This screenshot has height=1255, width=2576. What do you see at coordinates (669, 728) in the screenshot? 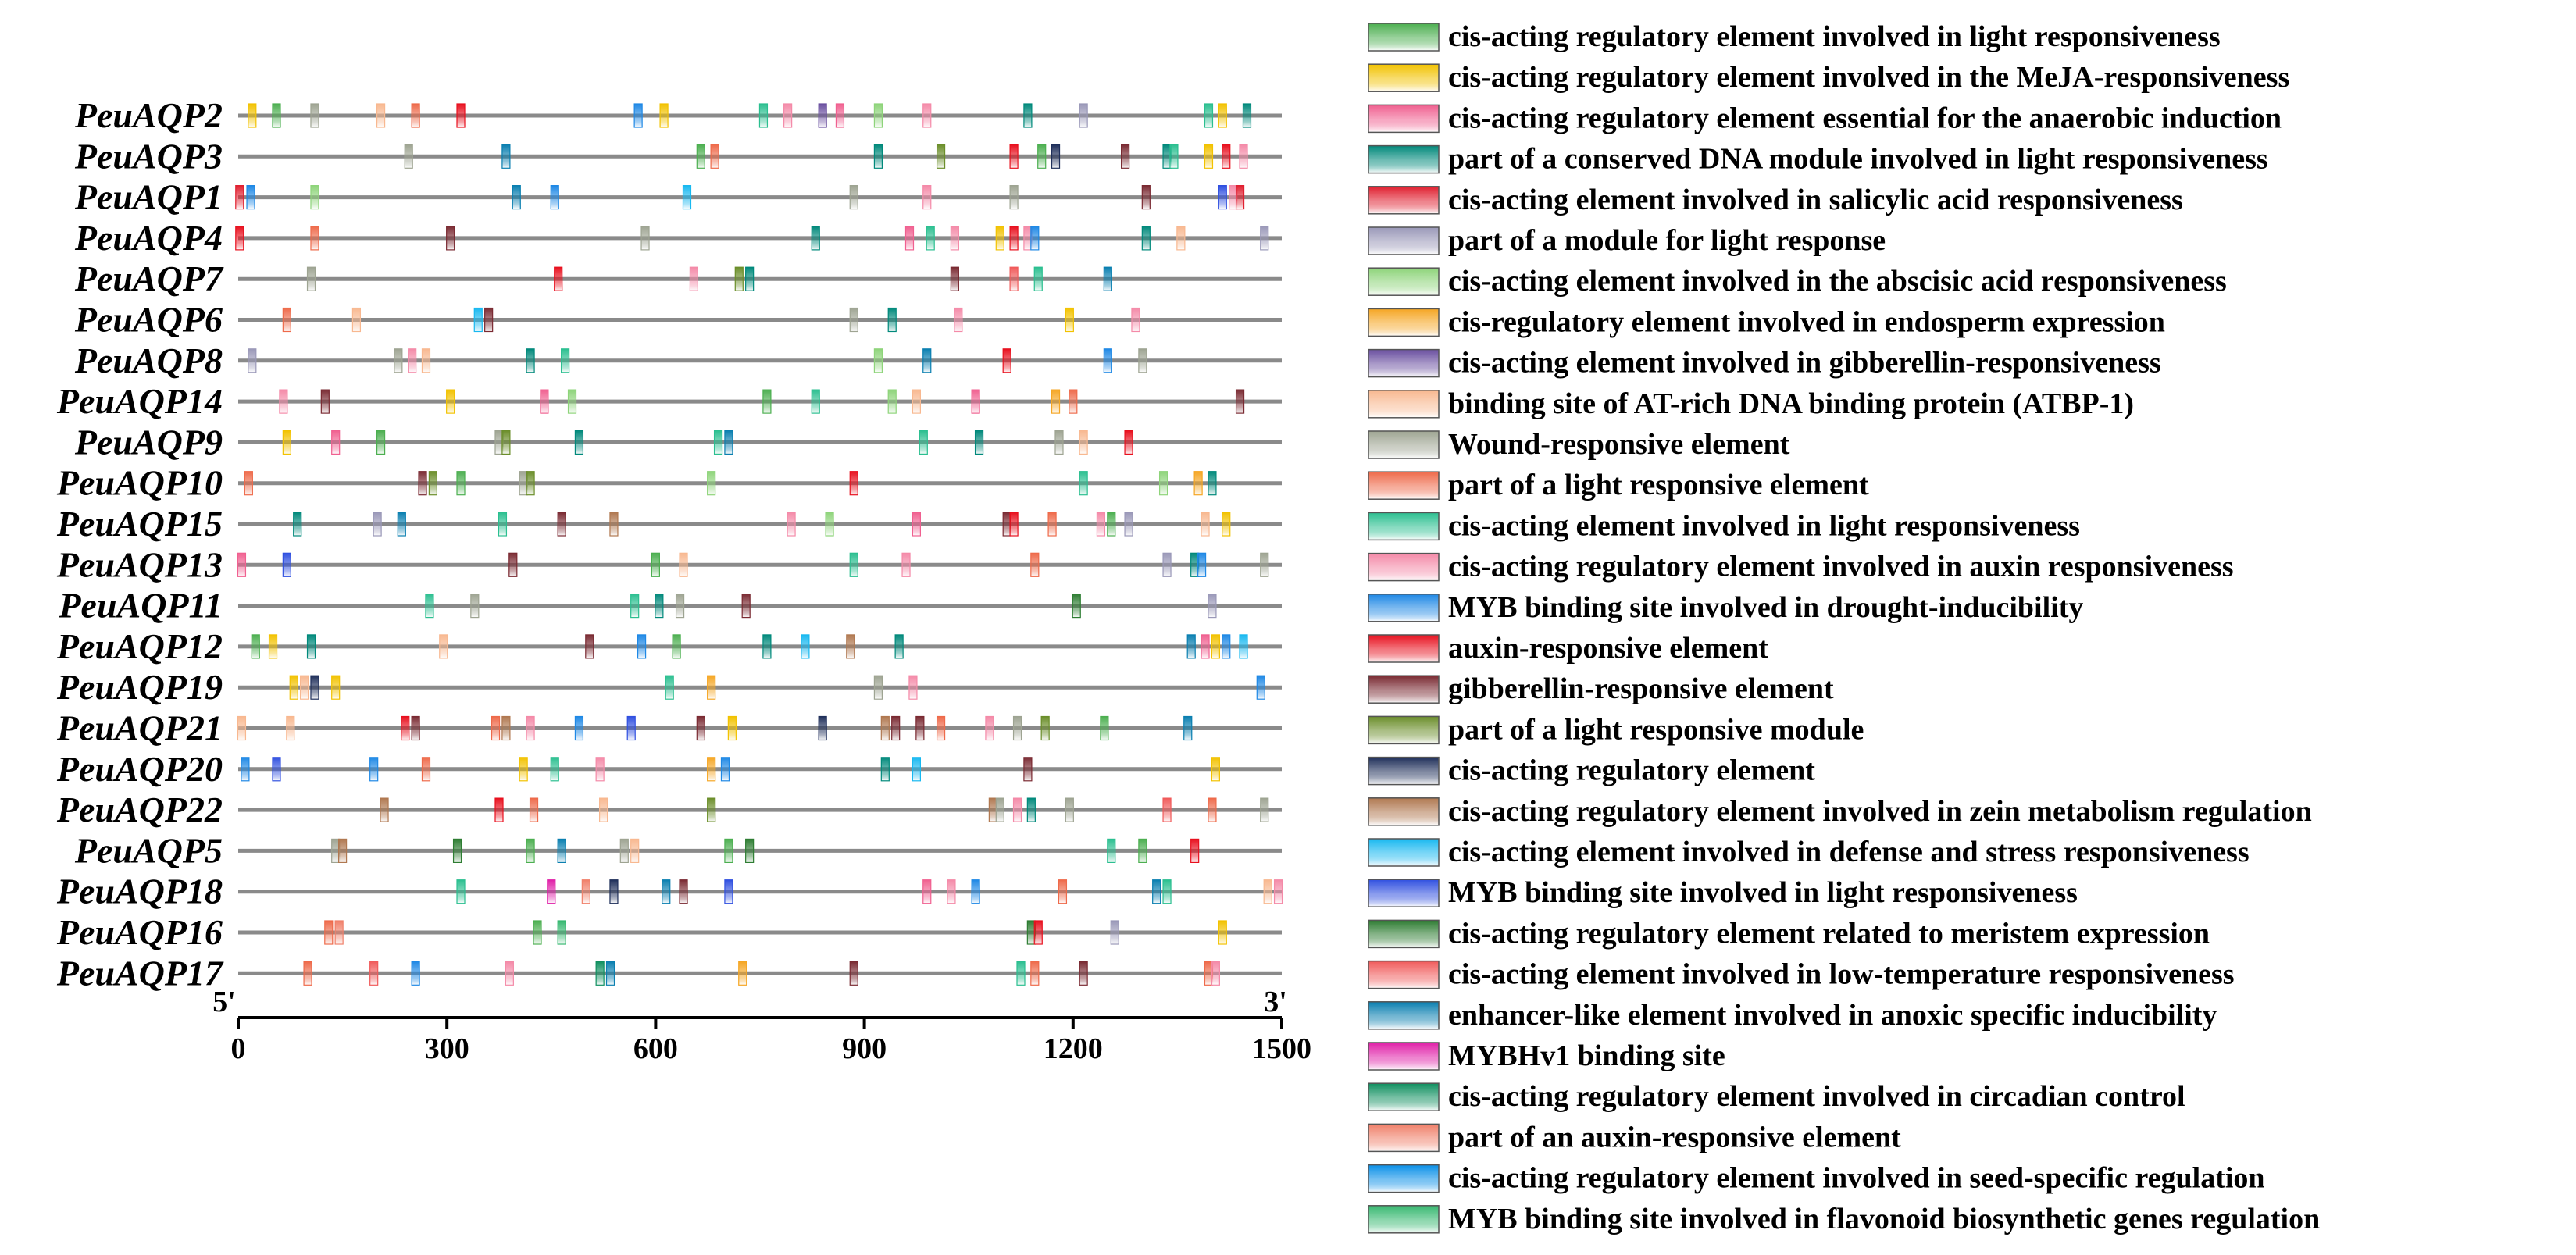
I see `gene-row-peuaqp21: PeuAQP21` at bounding box center [669, 728].